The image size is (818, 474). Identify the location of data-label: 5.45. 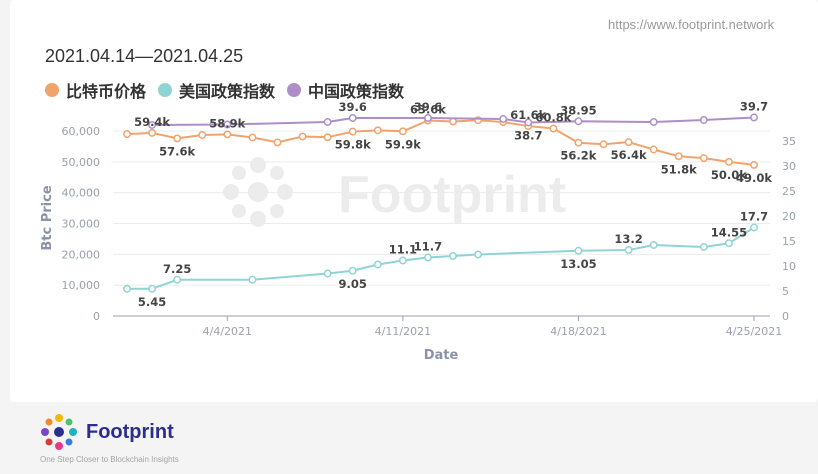
(152, 302).